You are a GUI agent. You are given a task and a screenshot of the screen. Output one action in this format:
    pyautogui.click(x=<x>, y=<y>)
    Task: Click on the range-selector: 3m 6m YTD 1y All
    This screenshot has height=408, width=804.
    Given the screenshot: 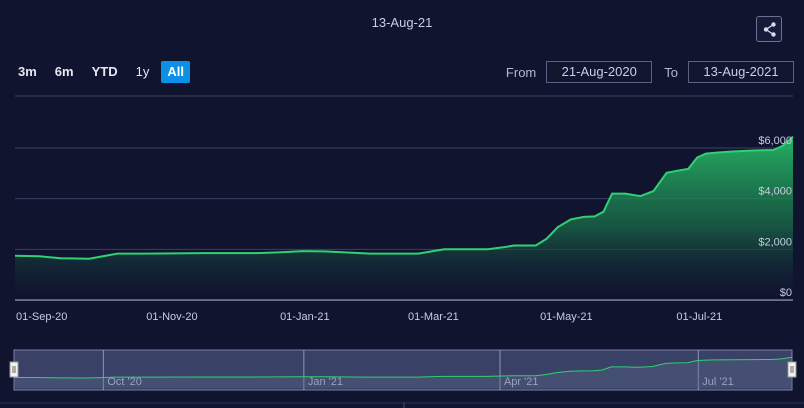 What is the action you would take?
    pyautogui.click(x=101, y=72)
    